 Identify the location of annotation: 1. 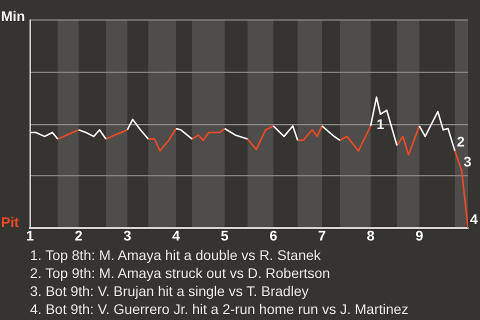
(380, 124).